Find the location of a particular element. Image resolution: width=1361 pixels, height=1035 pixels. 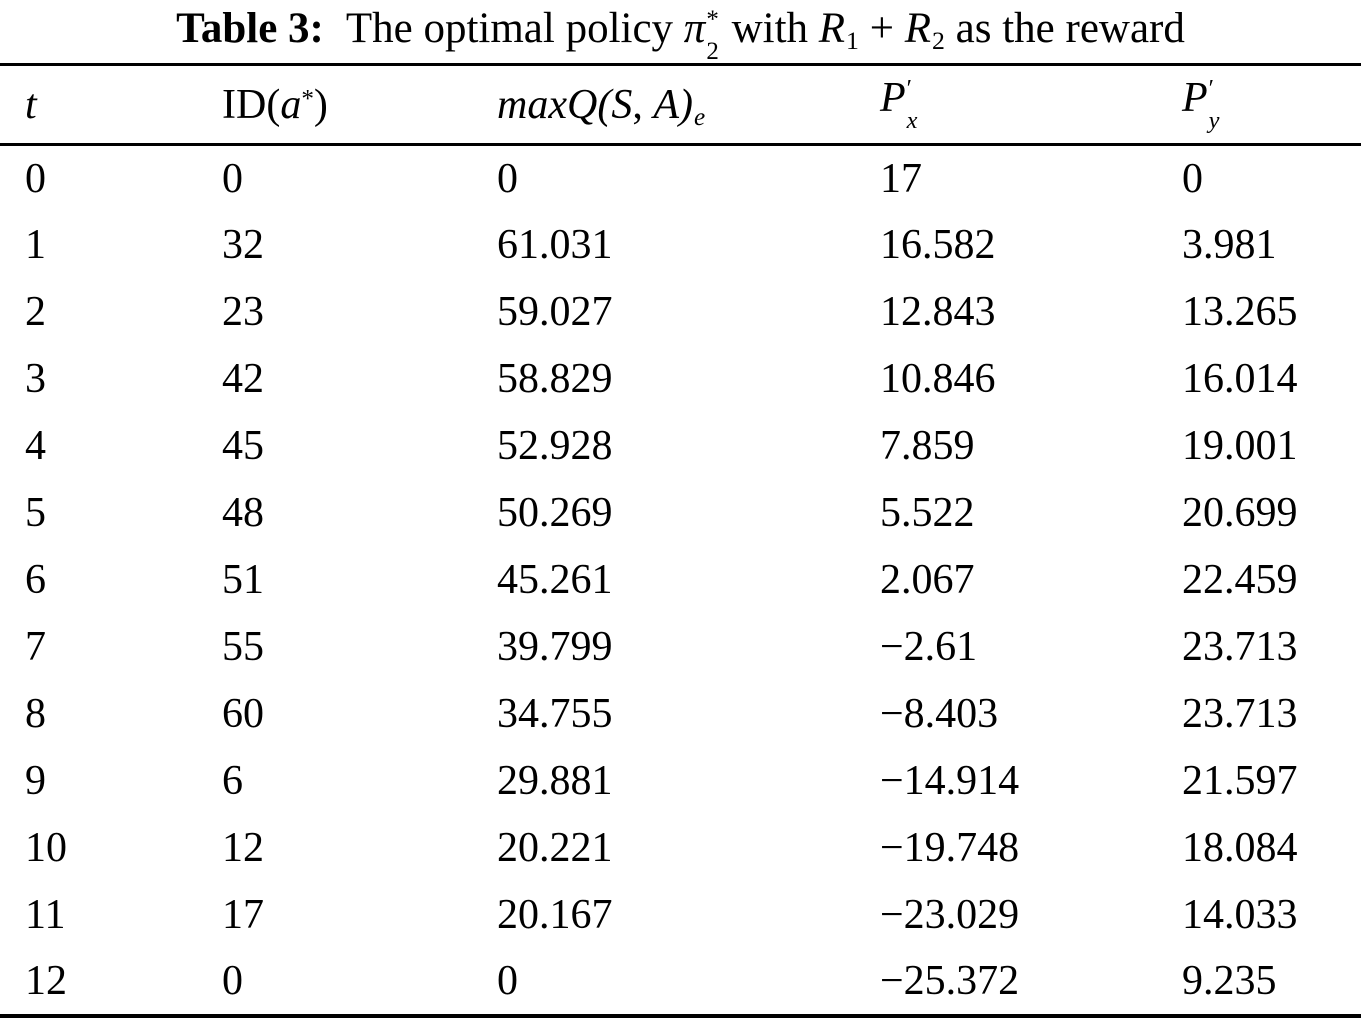

cell-maxq: 29.881 is located at coordinates (555, 781).